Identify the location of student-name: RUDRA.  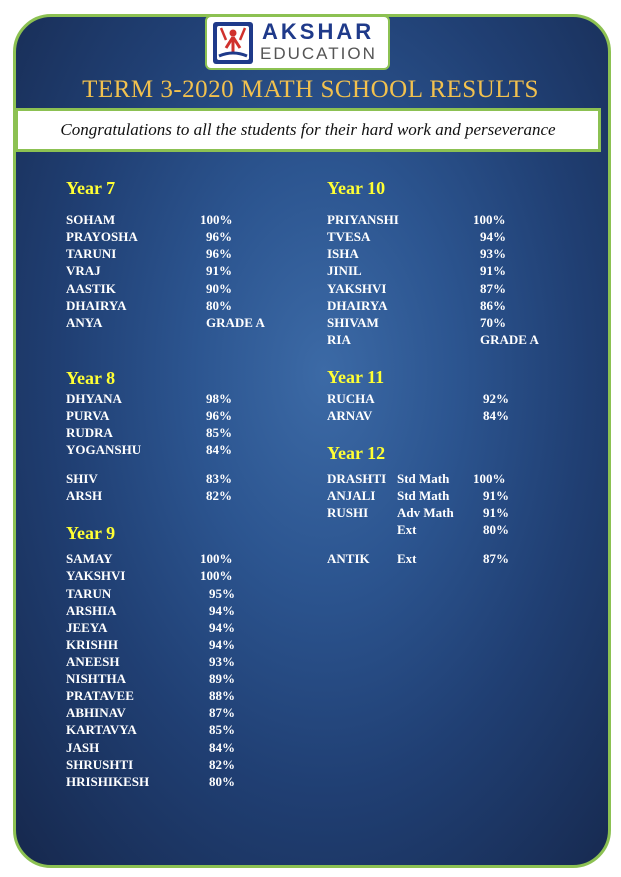
(89, 432).